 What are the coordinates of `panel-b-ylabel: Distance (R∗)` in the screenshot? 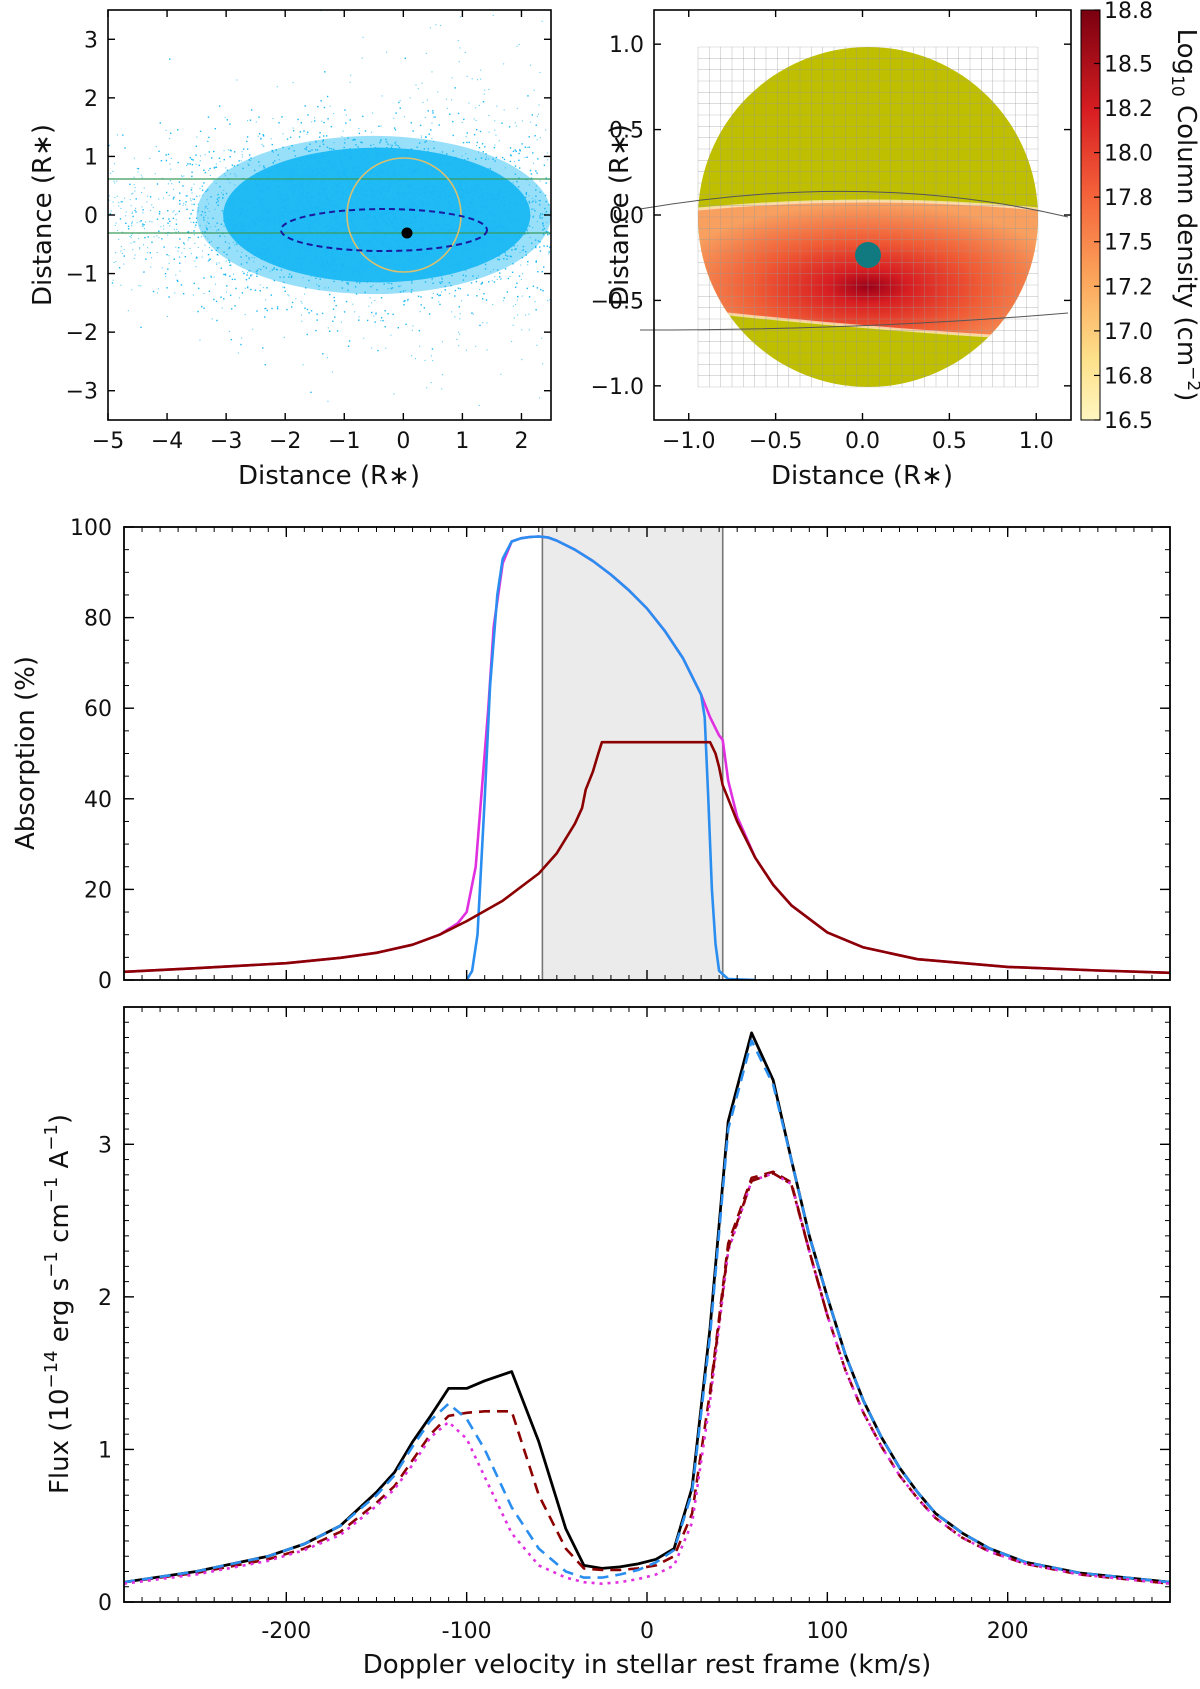 It's located at (620, 215).